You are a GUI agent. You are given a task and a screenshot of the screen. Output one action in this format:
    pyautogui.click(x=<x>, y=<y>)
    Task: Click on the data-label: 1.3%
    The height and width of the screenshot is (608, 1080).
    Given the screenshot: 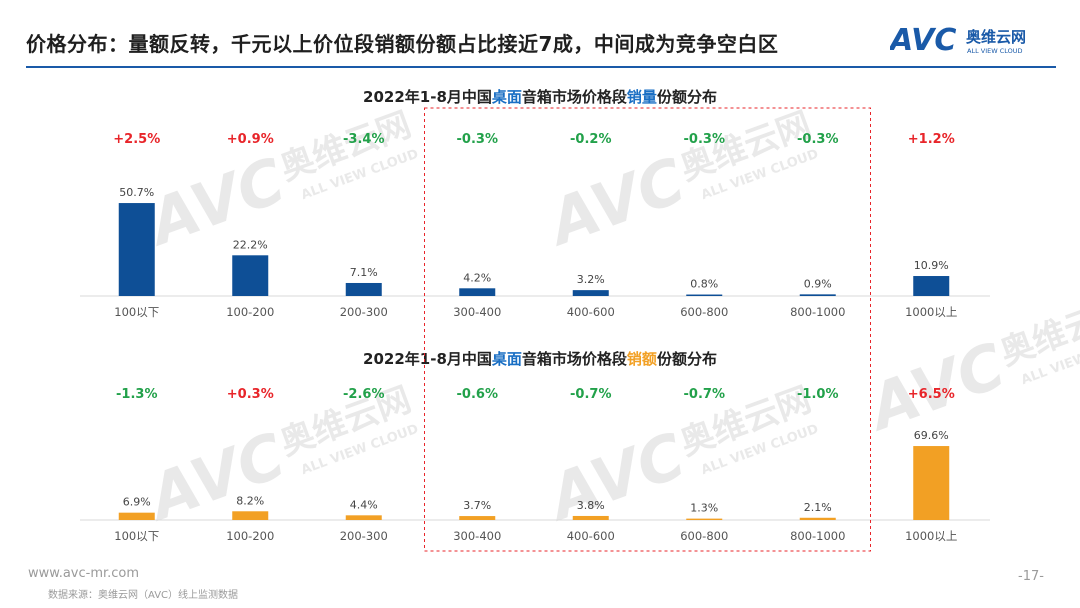 What is the action you would take?
    pyautogui.click(x=704, y=508)
    